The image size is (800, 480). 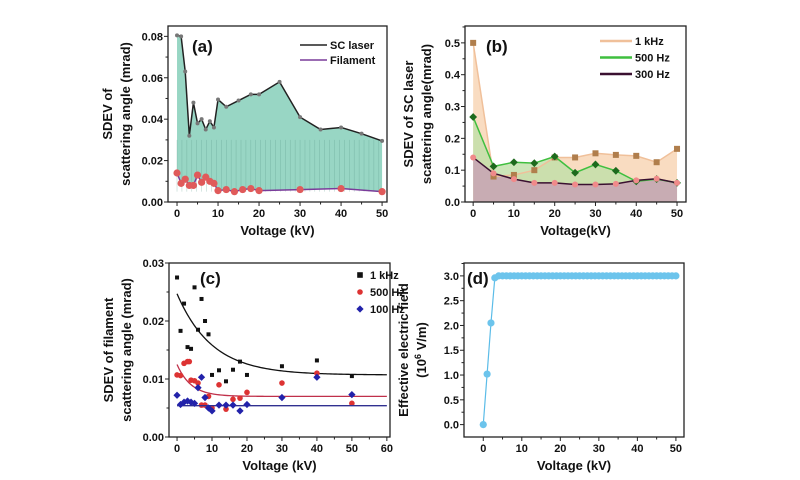 What do you see at coordinates (387, 293) in the screenshot?
I see `legend-label: 500 Hz` at bounding box center [387, 293].